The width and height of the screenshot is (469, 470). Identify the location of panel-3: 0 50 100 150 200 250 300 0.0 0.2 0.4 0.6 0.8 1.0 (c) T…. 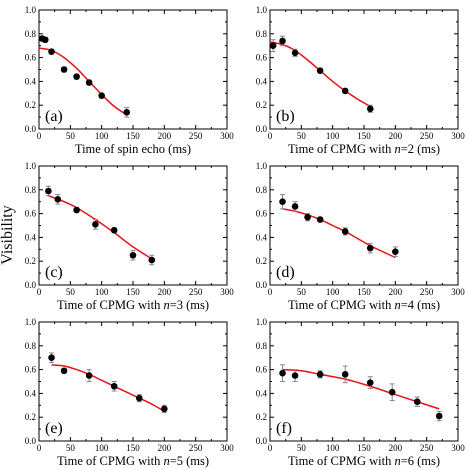
(130, 236).